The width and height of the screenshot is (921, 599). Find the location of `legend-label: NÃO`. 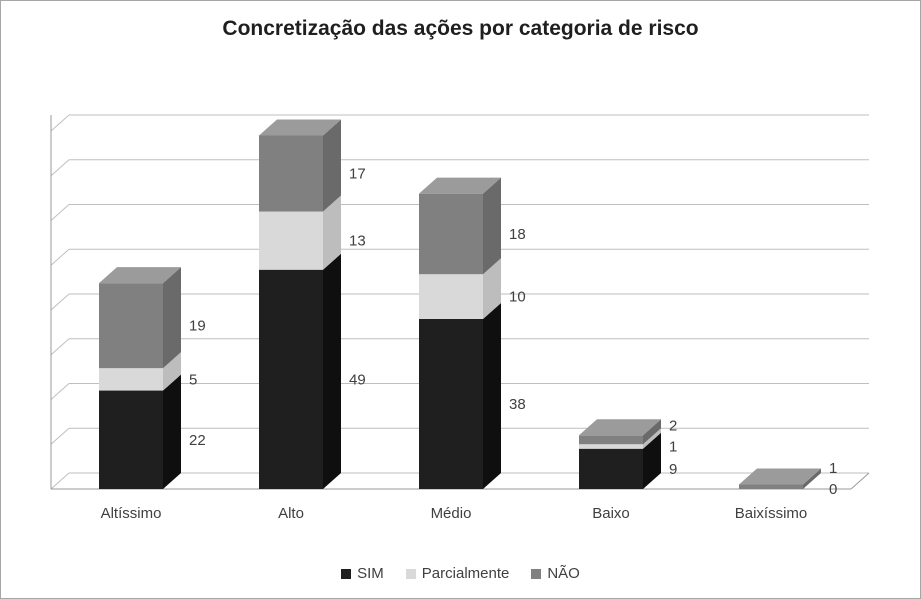

legend-label: NÃO is located at coordinates (563, 573).